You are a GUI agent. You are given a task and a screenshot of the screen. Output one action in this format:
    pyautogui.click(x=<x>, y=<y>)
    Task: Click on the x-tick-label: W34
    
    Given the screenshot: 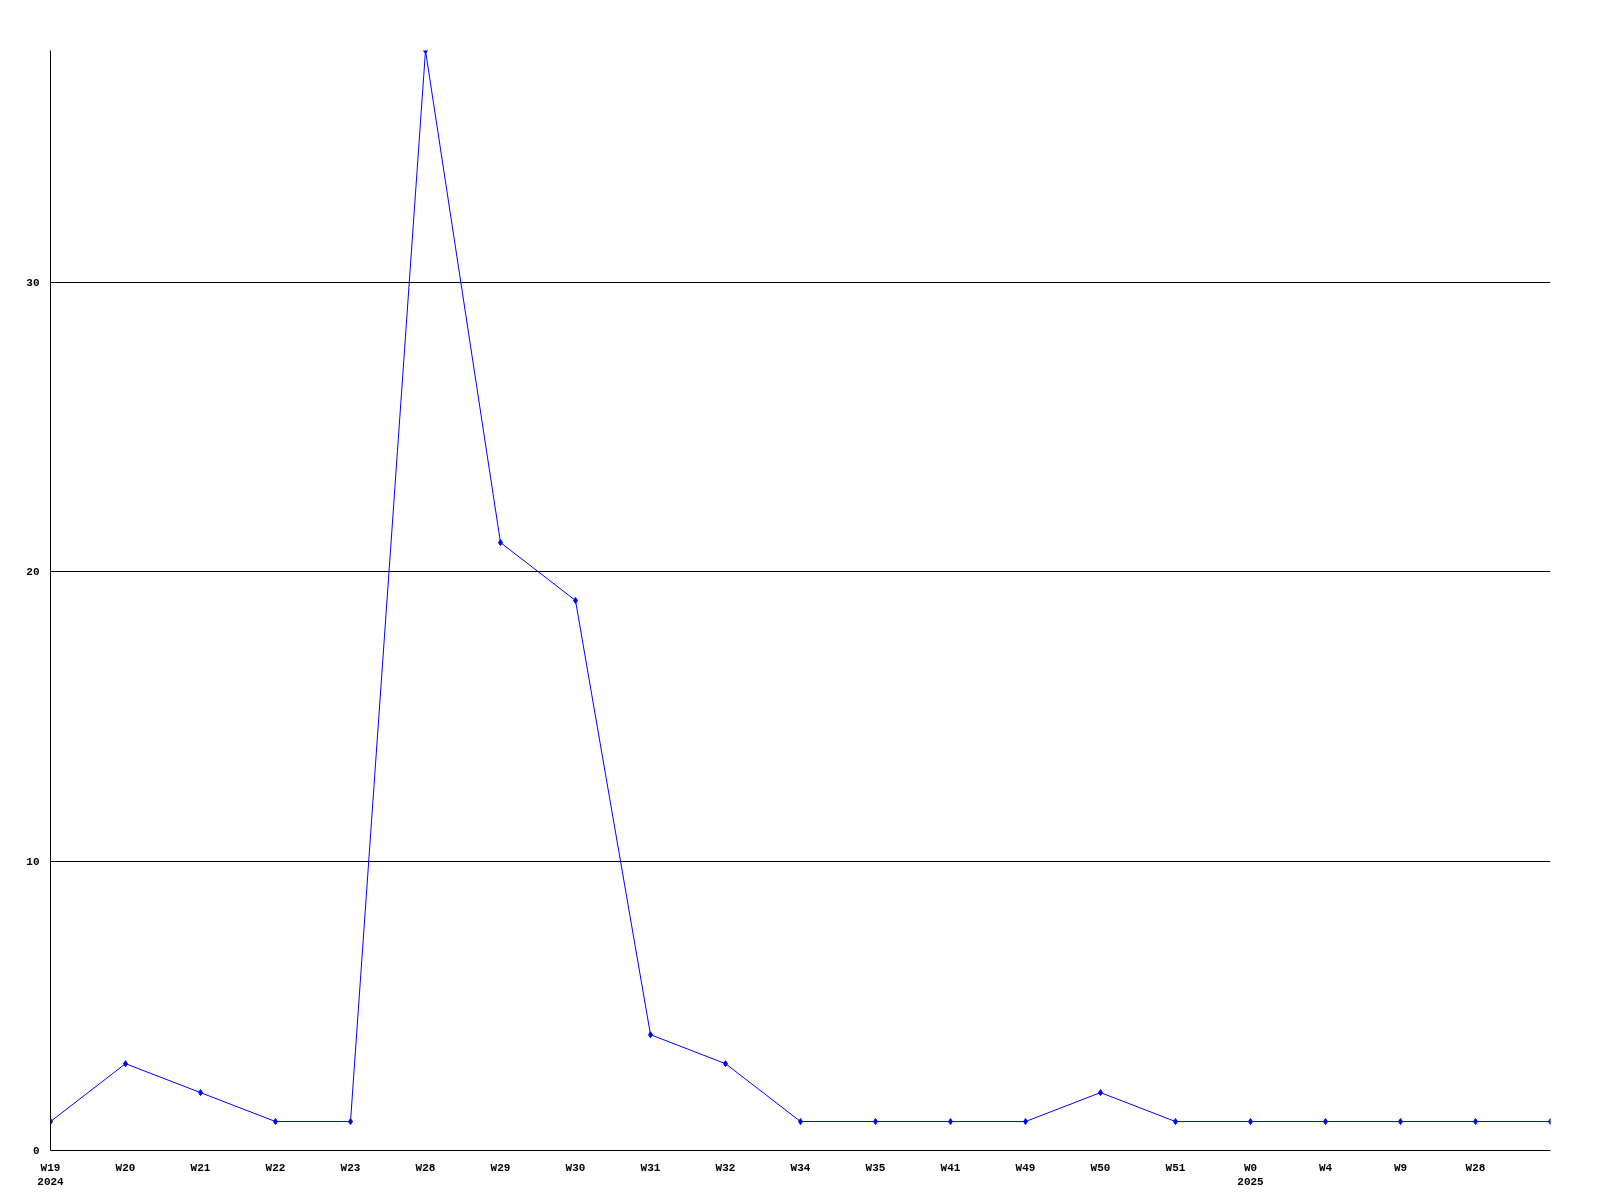 What is the action you would take?
    pyautogui.click(x=800, y=1167)
    